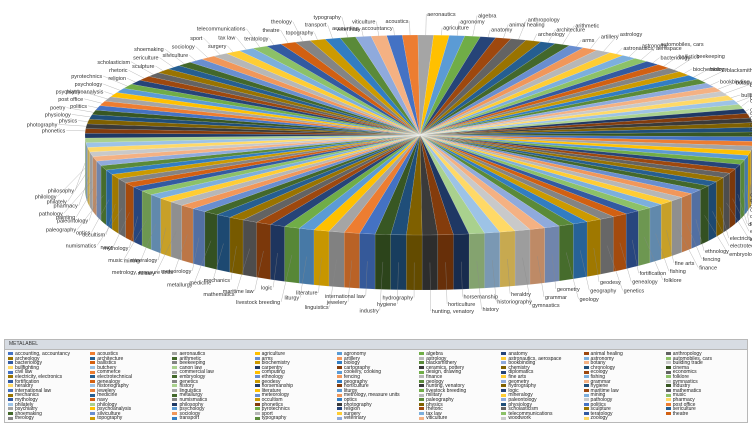 This screenshot has height=426, width=752. What do you see at coordinates (105, 372) in the screenshot?
I see `legend-item-commerce: commerce` at bounding box center [105, 372].